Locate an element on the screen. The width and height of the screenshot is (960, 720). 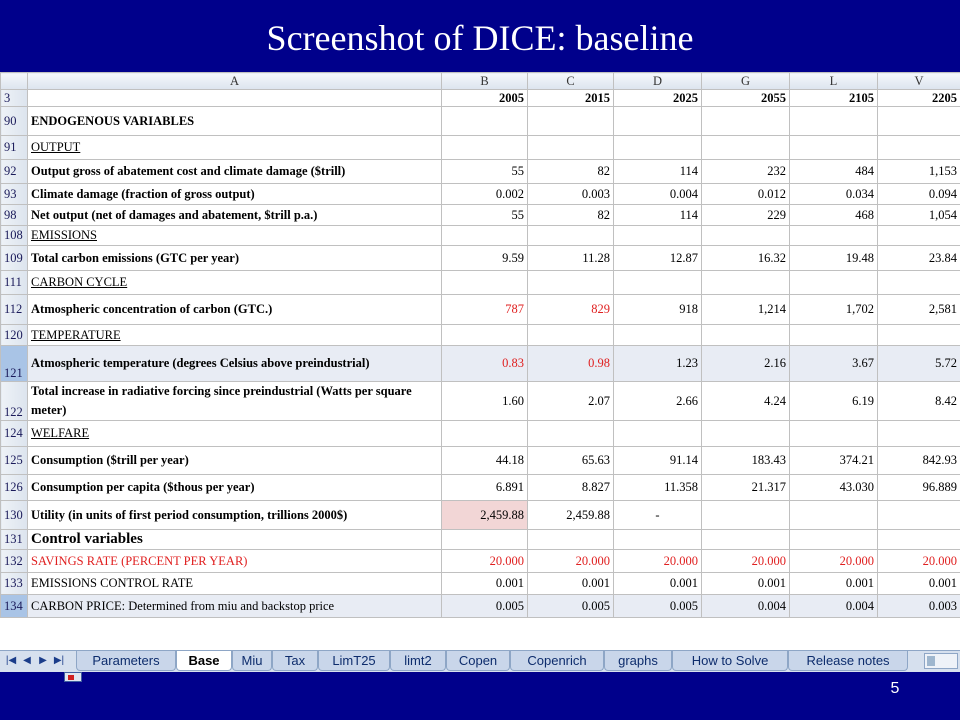
cell-label: EMISSIONS is located at coordinates (234, 235).